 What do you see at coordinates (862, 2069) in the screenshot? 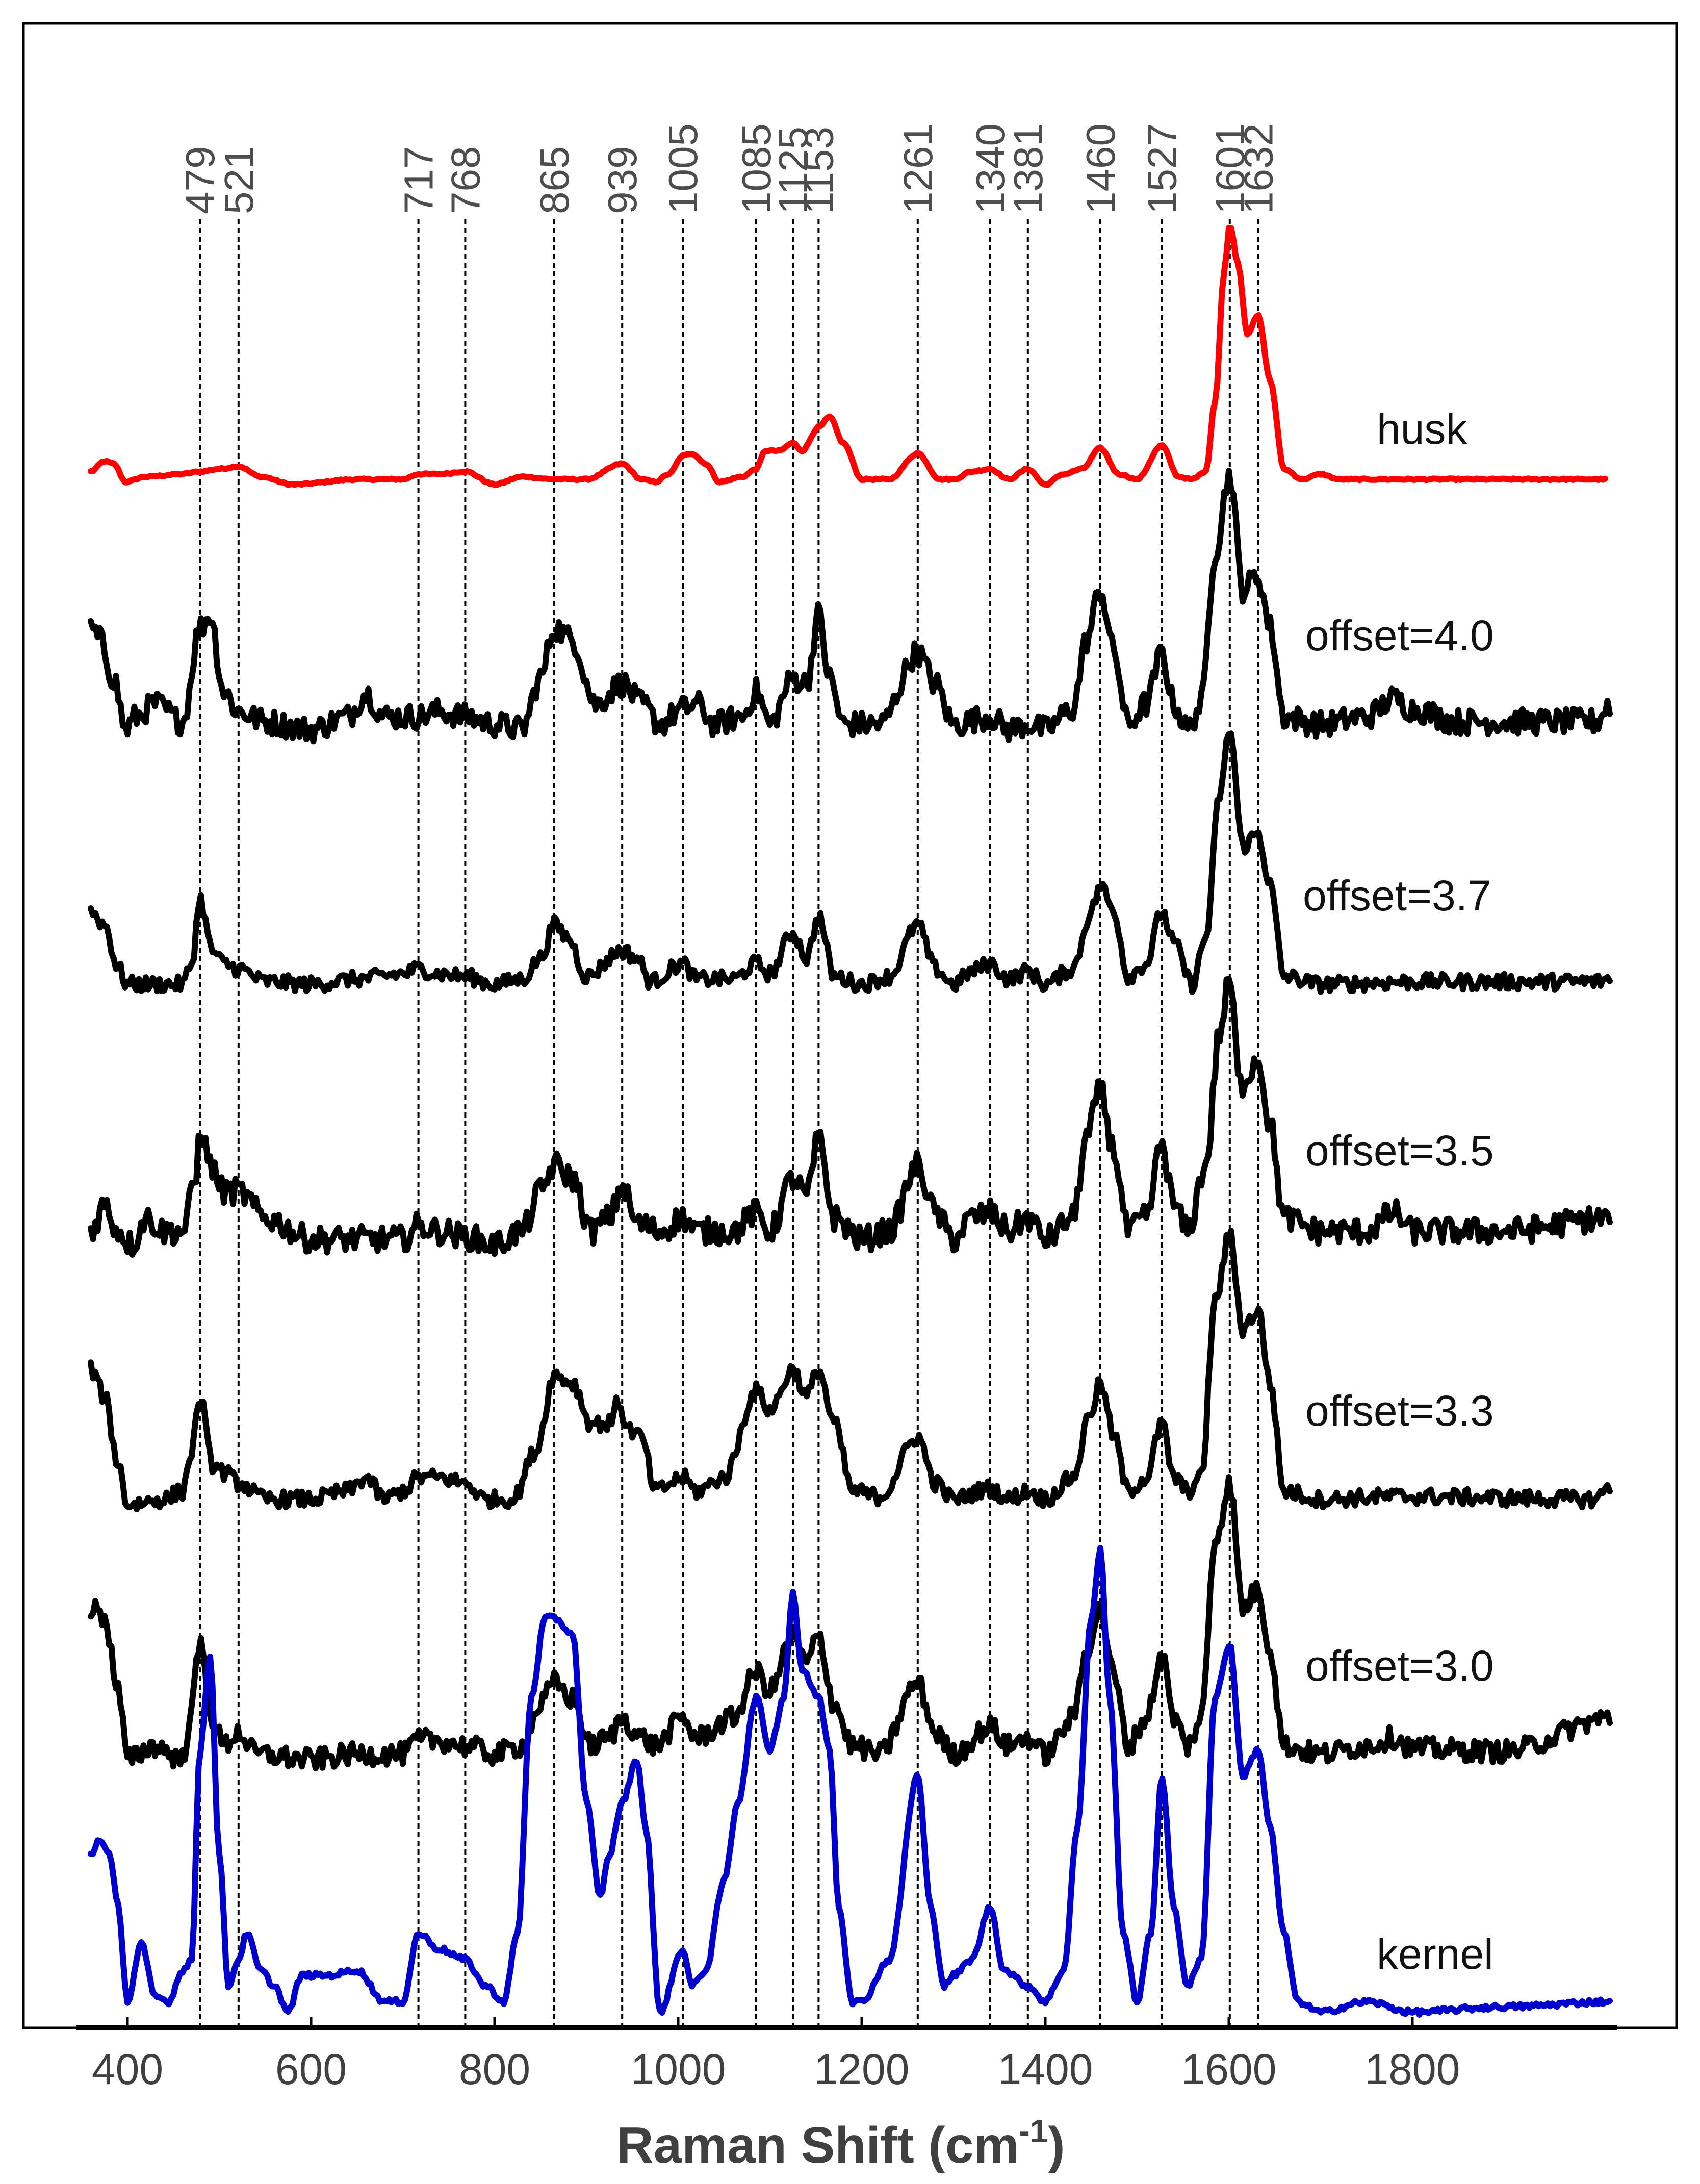
I see `x-tick-label-1200: 1200` at bounding box center [862, 2069].